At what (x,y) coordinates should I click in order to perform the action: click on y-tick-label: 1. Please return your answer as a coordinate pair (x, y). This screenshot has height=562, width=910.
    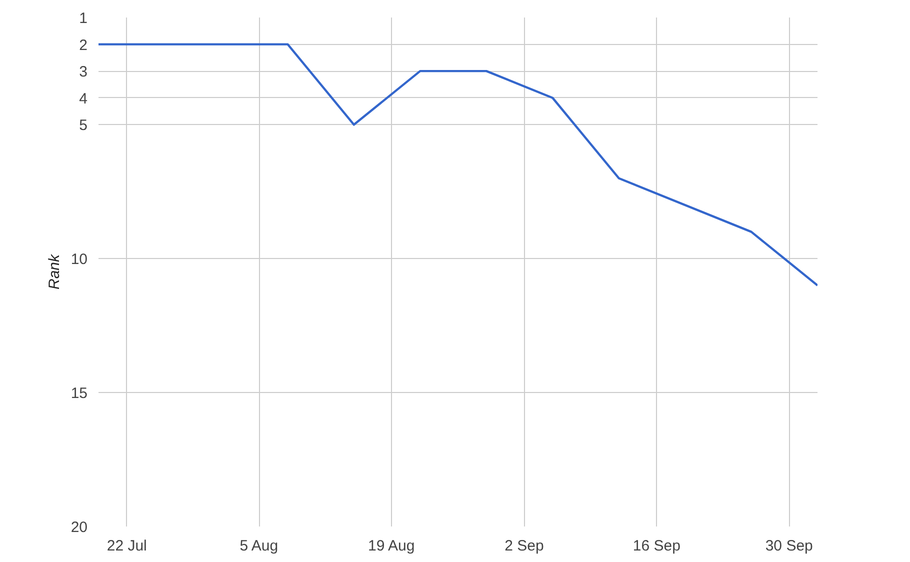
    Looking at the image, I should click on (83, 18).